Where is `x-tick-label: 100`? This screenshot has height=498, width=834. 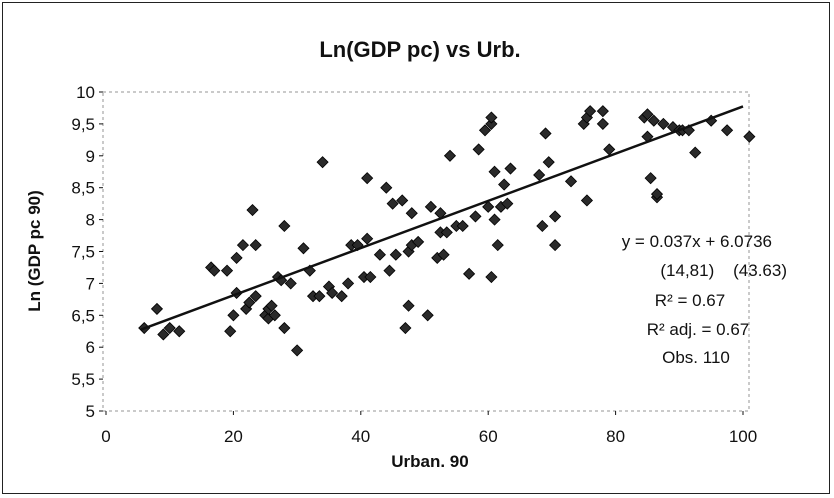 x-tick-label: 100 is located at coordinates (743, 436).